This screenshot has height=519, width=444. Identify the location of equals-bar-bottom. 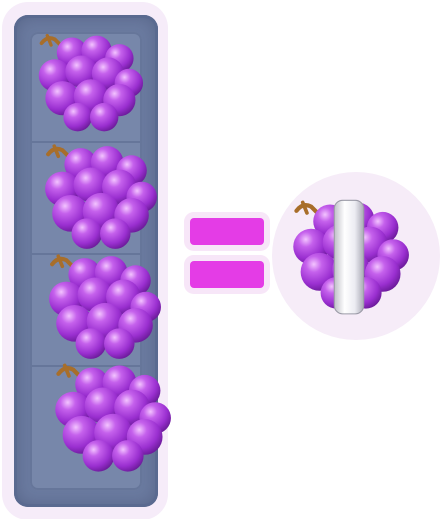
(227, 274).